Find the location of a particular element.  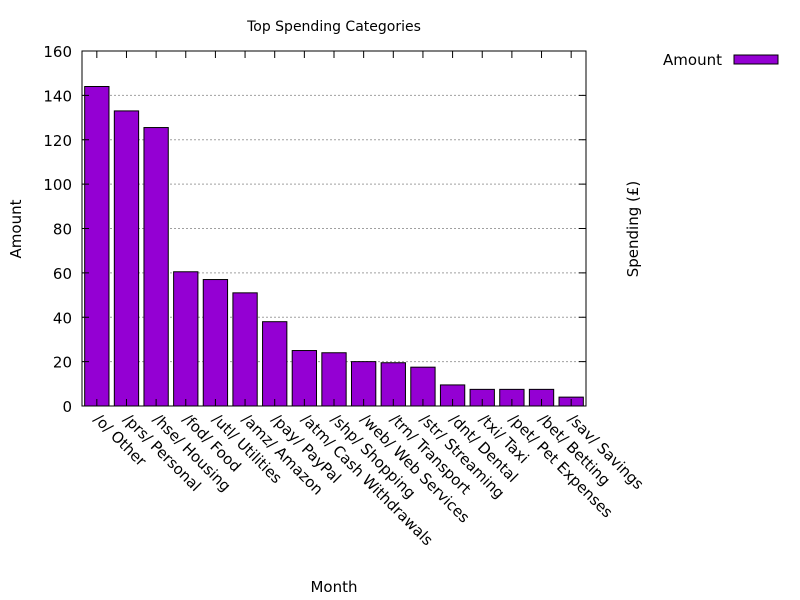

y-axis-label: Amount is located at coordinates (16, 228).